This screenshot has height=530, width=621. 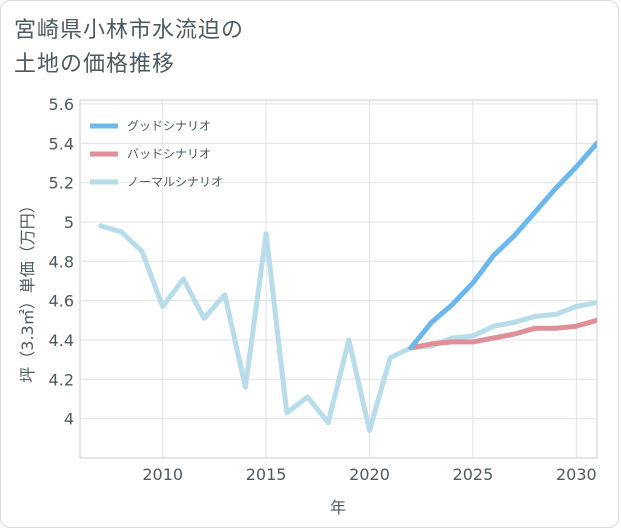 What do you see at coordinates (266, 474) in the screenshot?
I see `x-tick-label-2015: 2015` at bounding box center [266, 474].